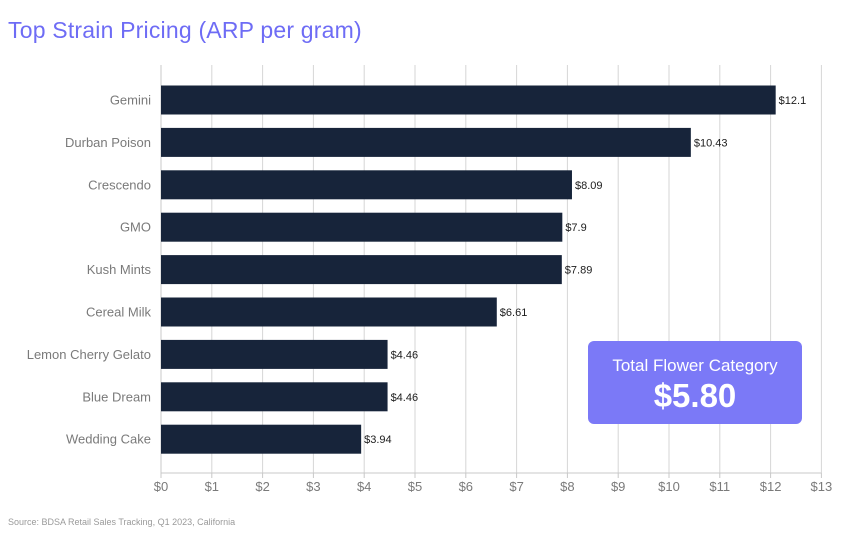  What do you see at coordinates (364, 486) in the screenshot?
I see `x-tick-label: $4` at bounding box center [364, 486].